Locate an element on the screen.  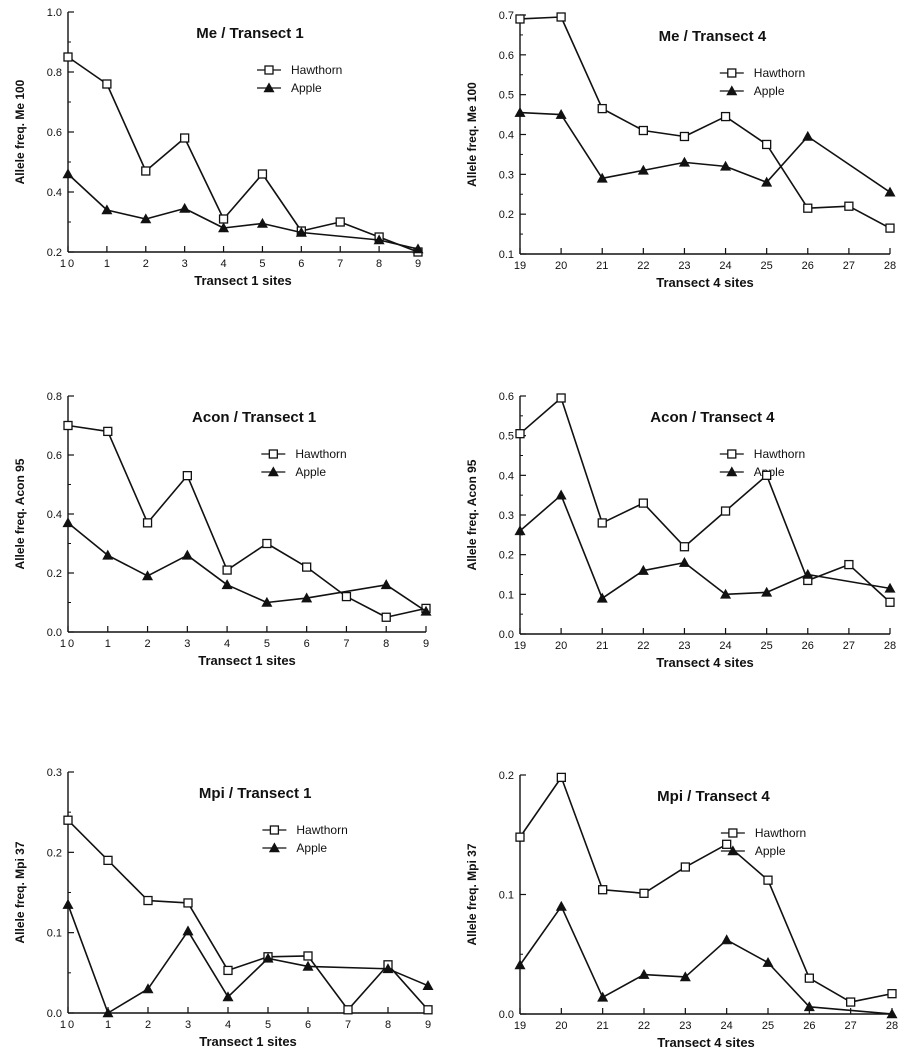
y-axis-label: Allele freq. Me 100 is located at coordinates (20, 131).